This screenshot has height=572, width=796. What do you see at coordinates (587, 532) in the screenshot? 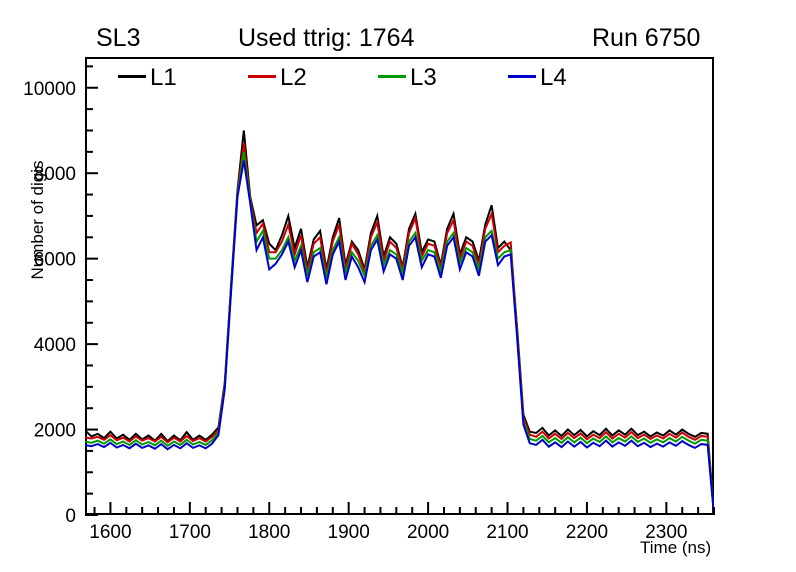
I see `x-tick-label: 2200` at bounding box center [587, 532].